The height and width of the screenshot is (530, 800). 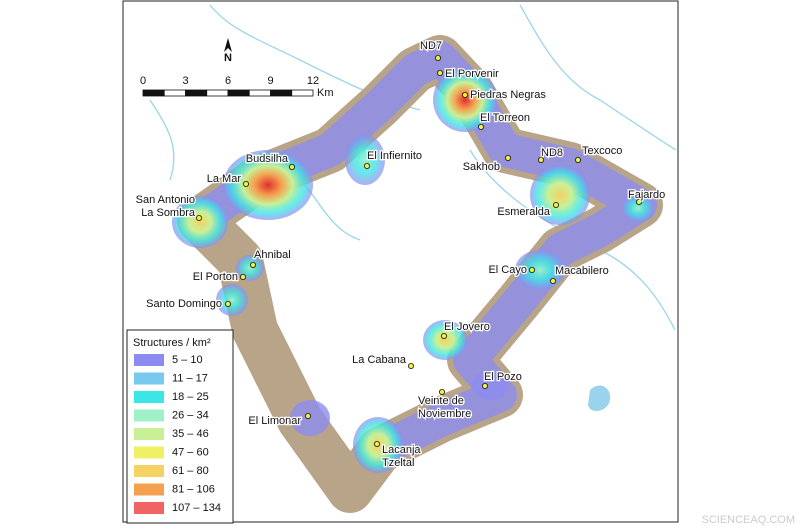 What do you see at coordinates (467, 327) in the screenshot?
I see `place-label: El Jovero` at bounding box center [467, 327].